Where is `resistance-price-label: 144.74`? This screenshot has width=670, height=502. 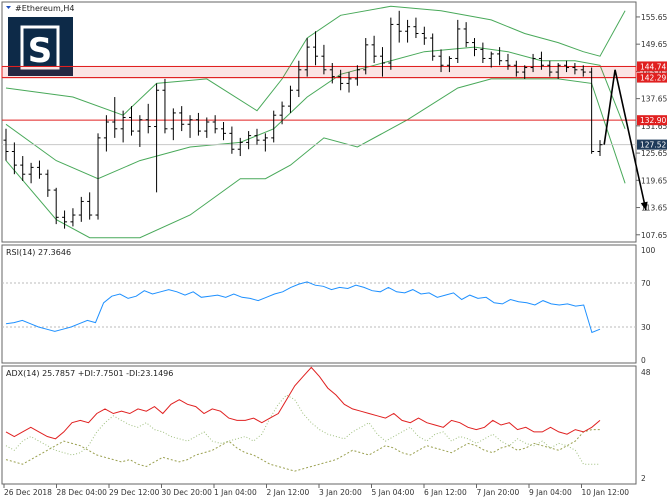
resistance-price-label: 144.74 is located at coordinates (653, 66).